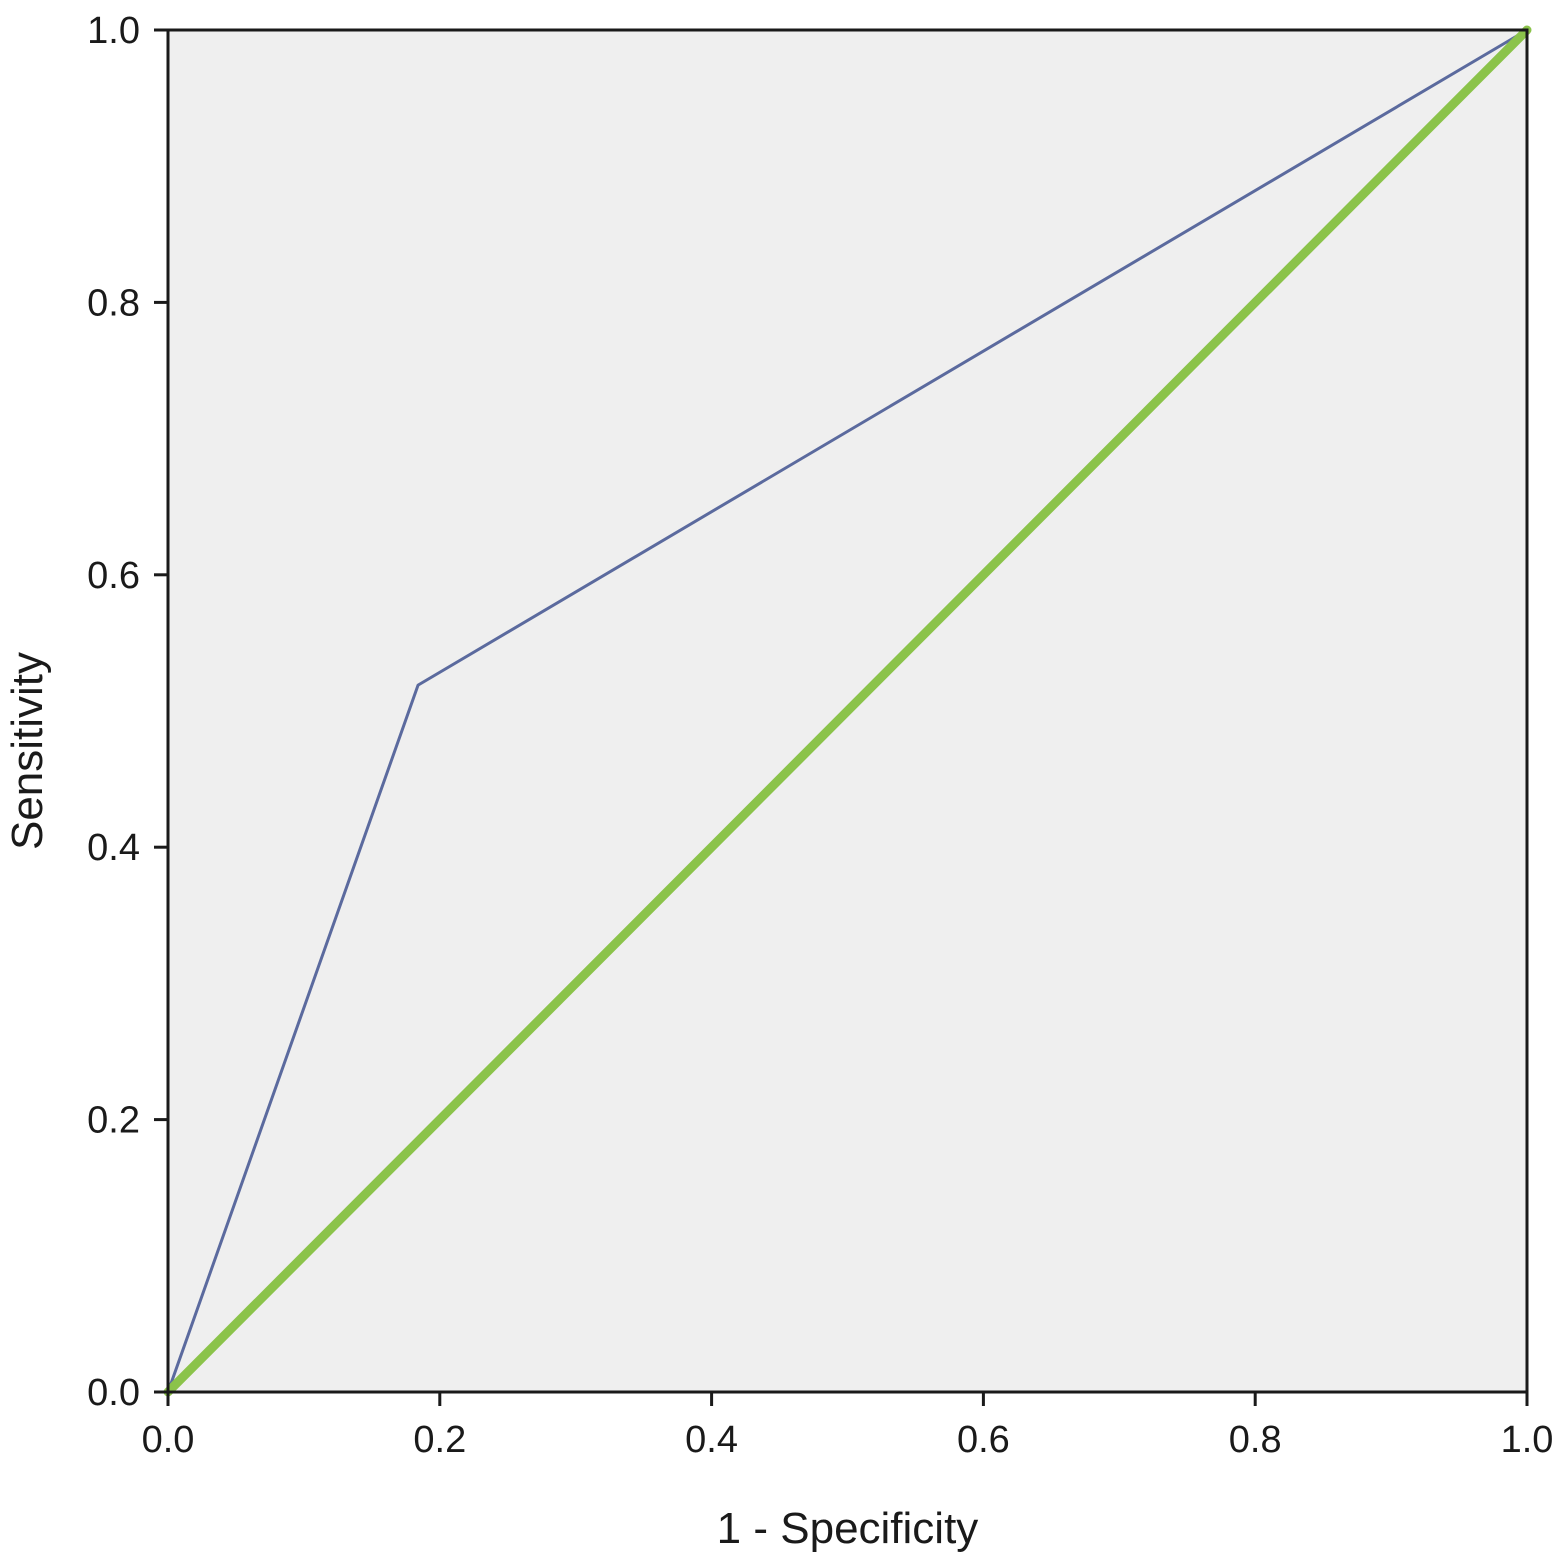 The image size is (1554, 1566). Describe the element at coordinates (439, 1440) in the screenshot. I see `x-tick-label: 0.2` at that location.